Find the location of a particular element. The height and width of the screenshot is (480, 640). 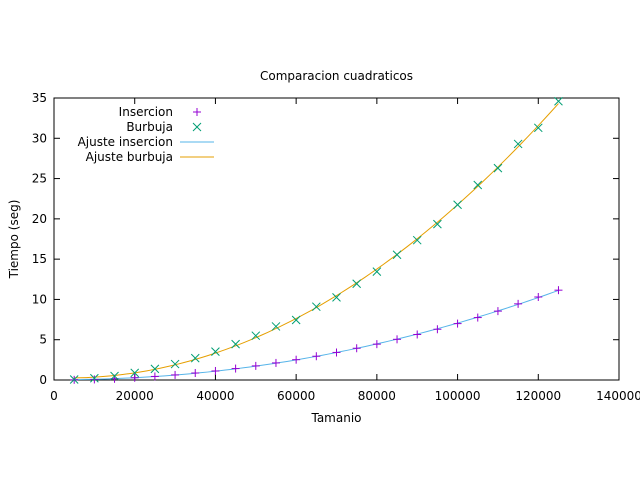

legend-label-ajuste-burbuja: Ajuste burbuja is located at coordinates (129, 157).